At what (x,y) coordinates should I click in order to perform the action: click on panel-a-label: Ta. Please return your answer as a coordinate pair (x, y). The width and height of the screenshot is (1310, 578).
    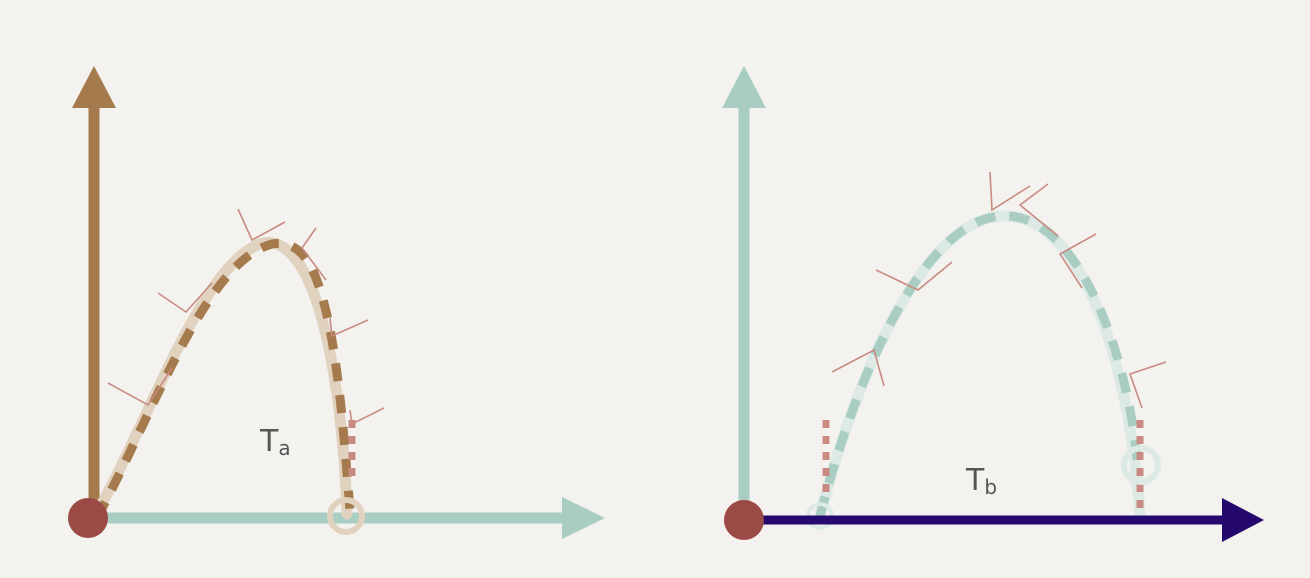
    Looking at the image, I should click on (275, 442).